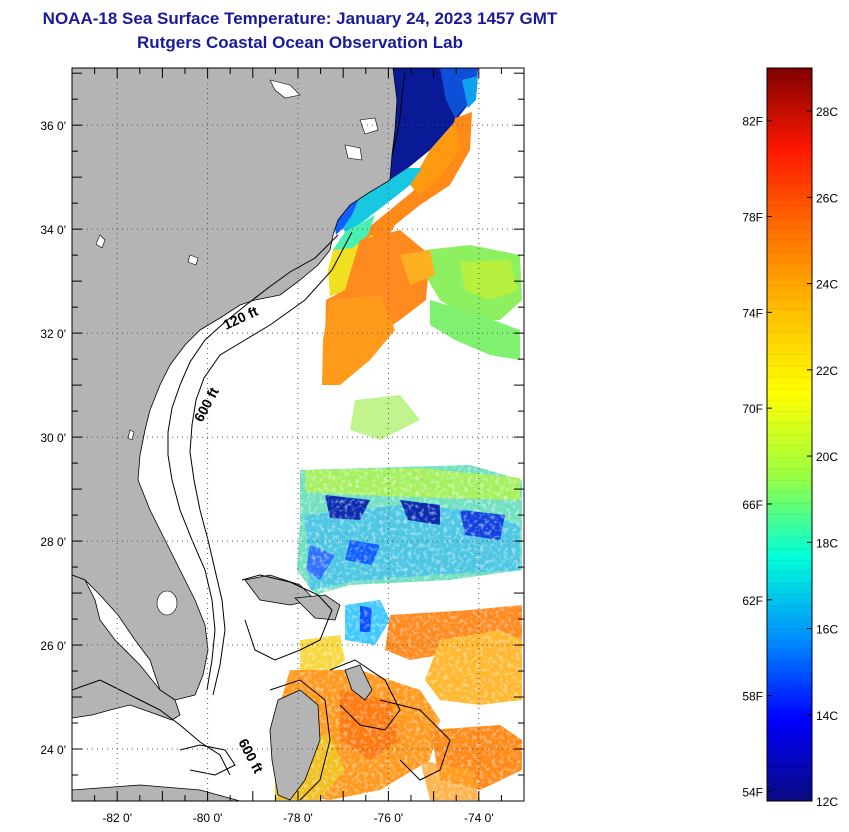 Image resolution: width=849 pixels, height=832 pixels. I want to click on abaco, so click(317, 607).